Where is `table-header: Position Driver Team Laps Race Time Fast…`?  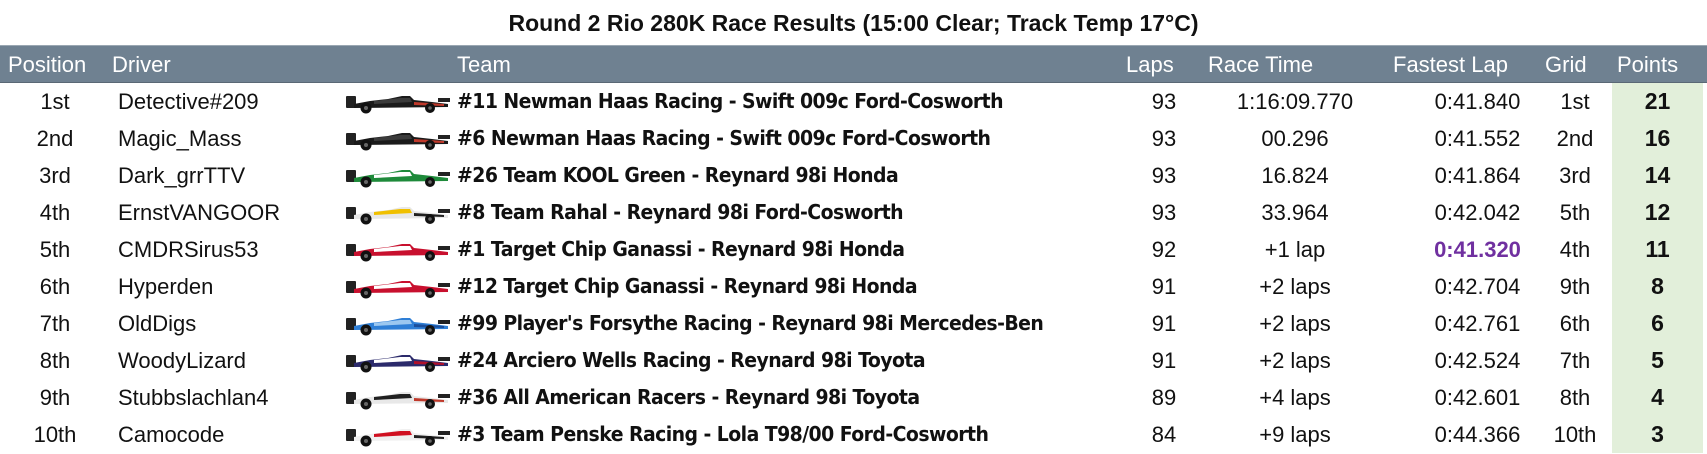 table-header: Position Driver Team Laps Race Time Fast… is located at coordinates (853, 64).